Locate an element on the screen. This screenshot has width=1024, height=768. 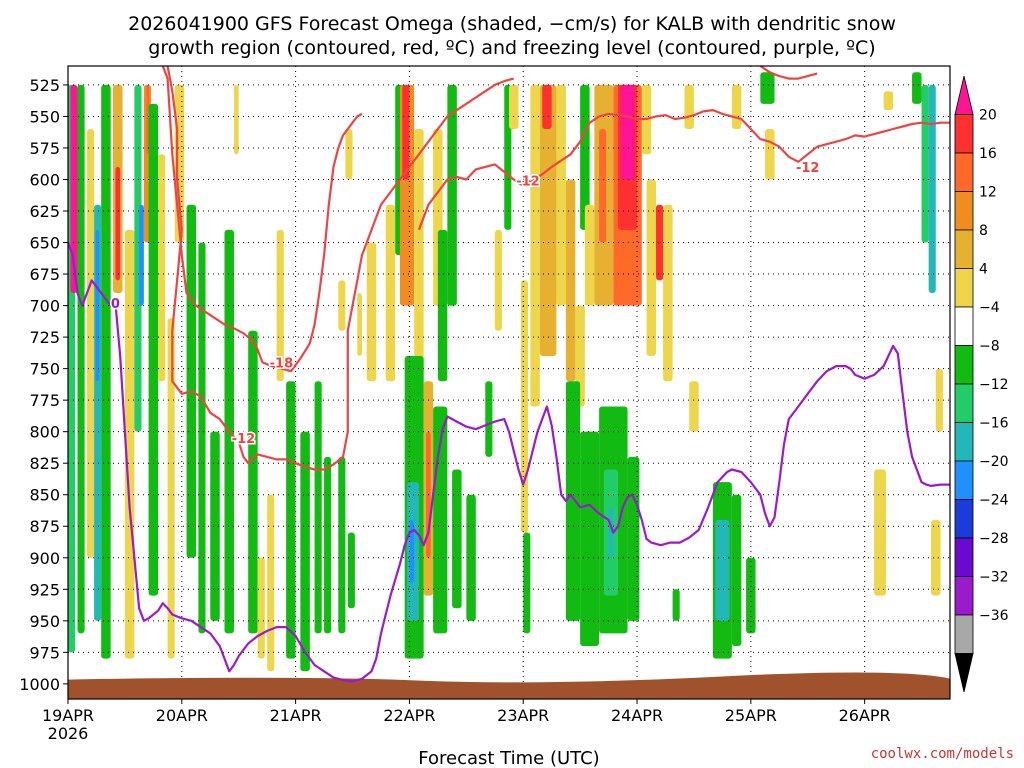
x-tick-label-5: 24APR is located at coordinates (637, 715).